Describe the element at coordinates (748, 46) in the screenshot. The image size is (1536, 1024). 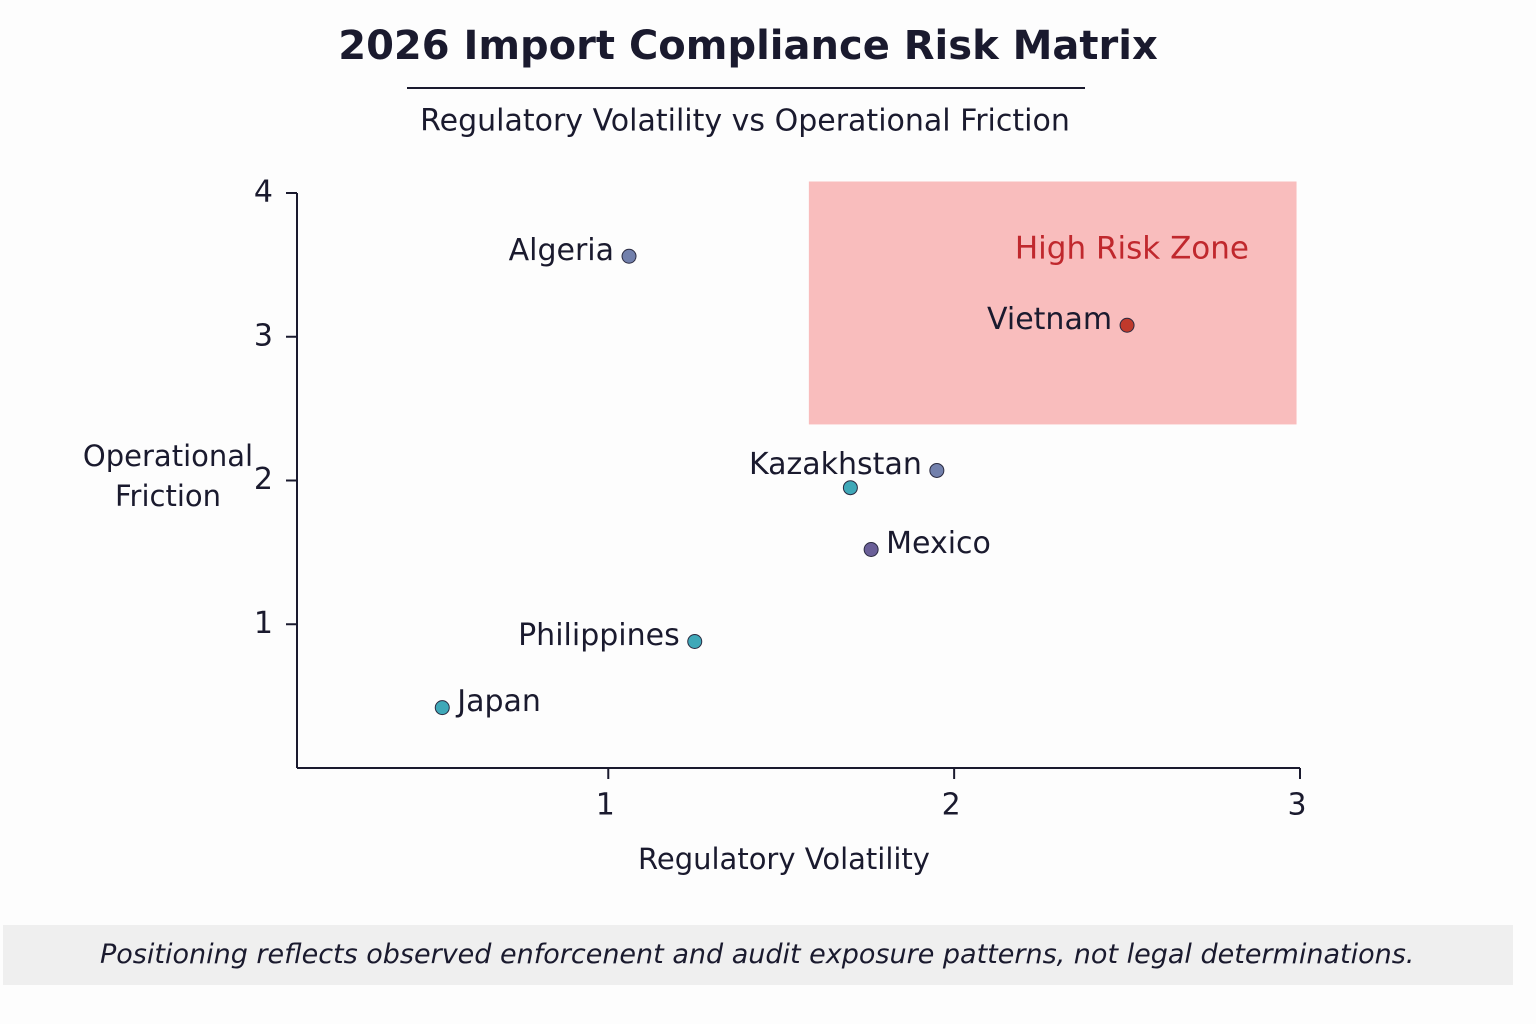
I see `chart-title: 2026 Import Compliance Risk Matrix` at that location.